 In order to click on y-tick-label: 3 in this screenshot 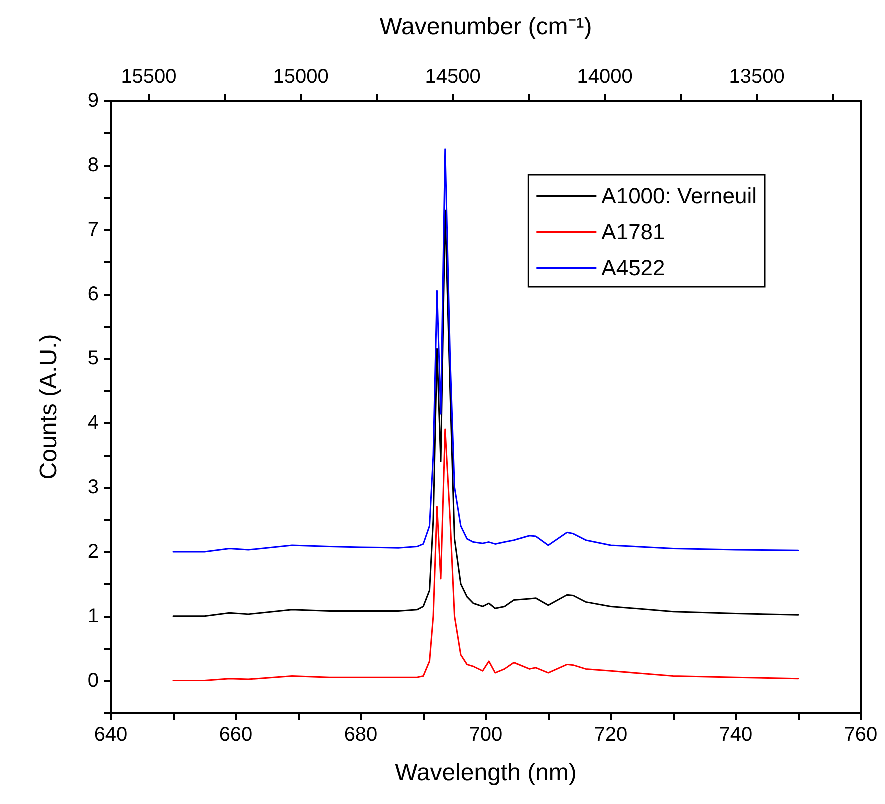, I will do `click(93, 487)`.